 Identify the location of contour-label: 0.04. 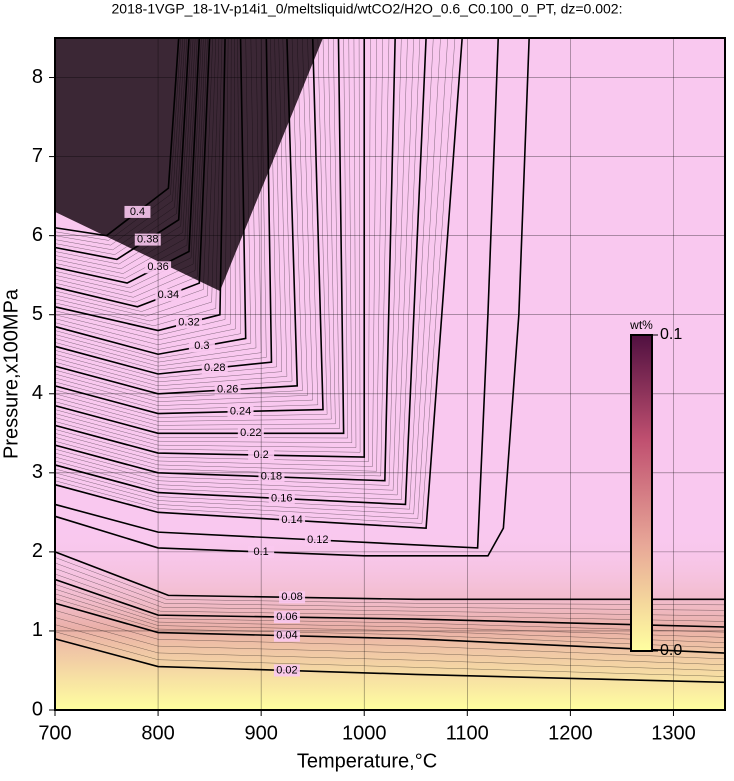
(286, 636).